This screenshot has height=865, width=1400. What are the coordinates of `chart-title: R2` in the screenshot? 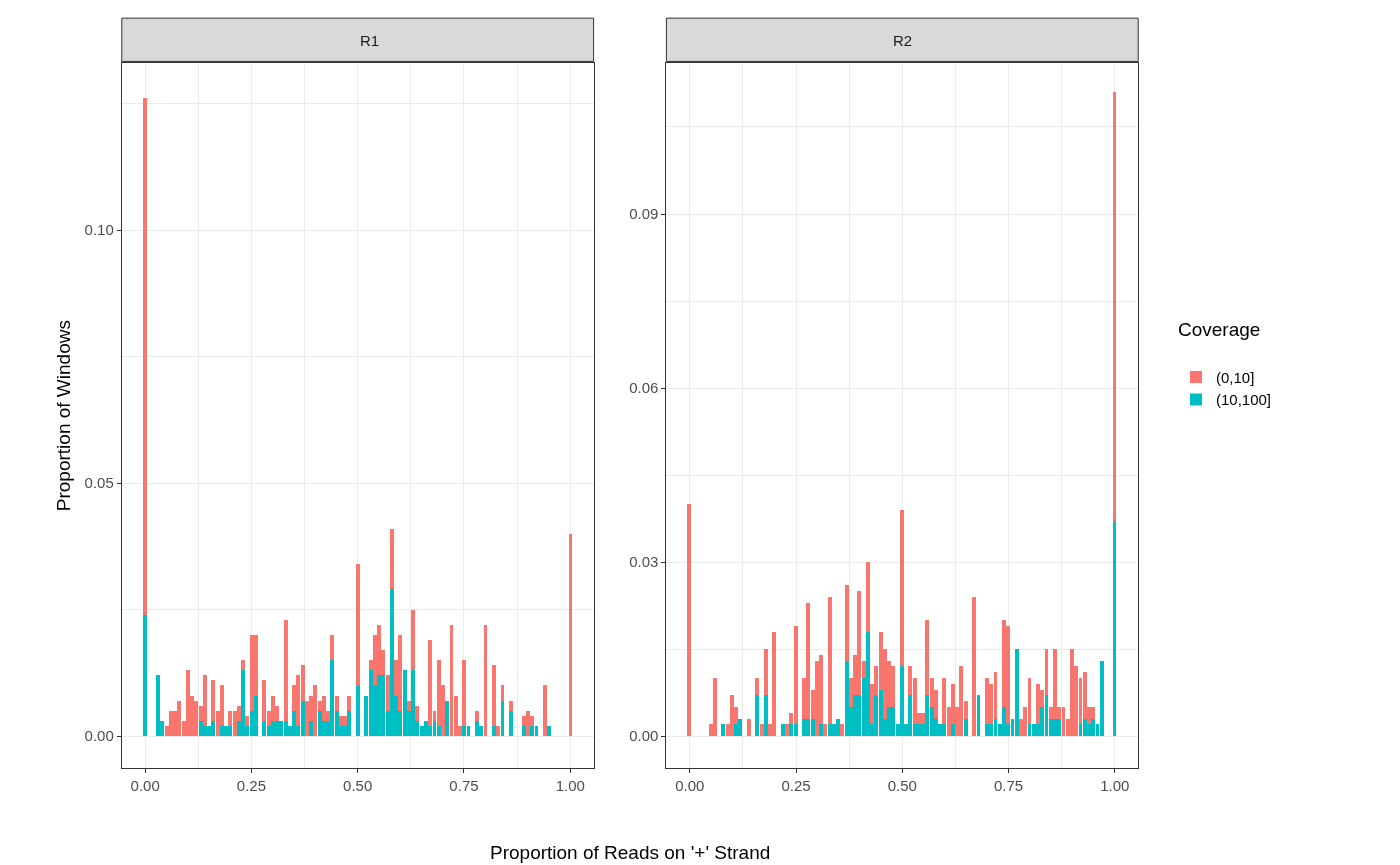 It's located at (903, 40).